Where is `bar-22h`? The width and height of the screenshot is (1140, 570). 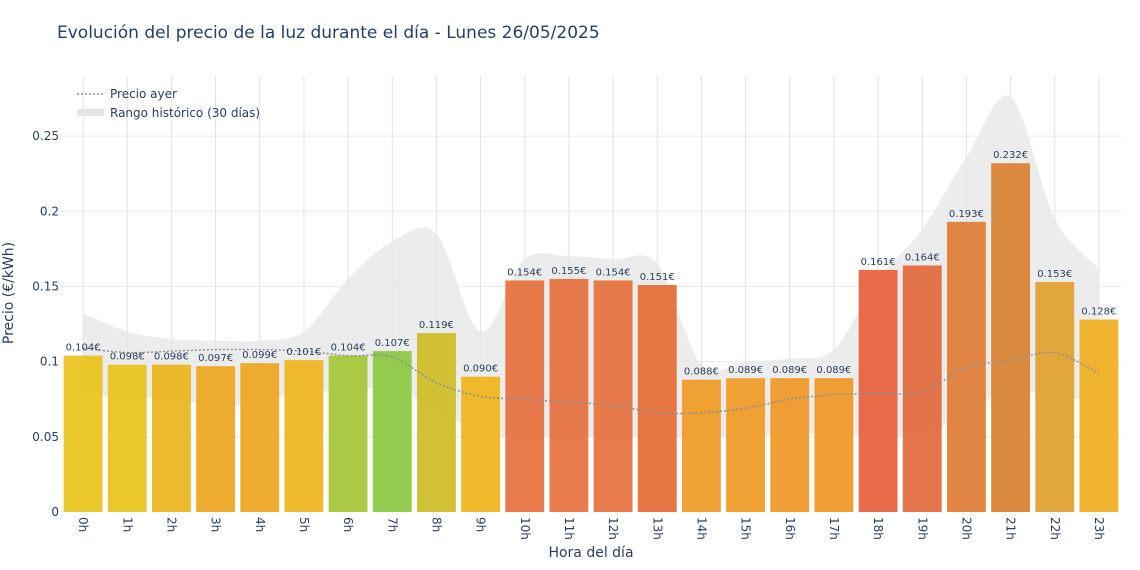 bar-22h is located at coordinates (1055, 396).